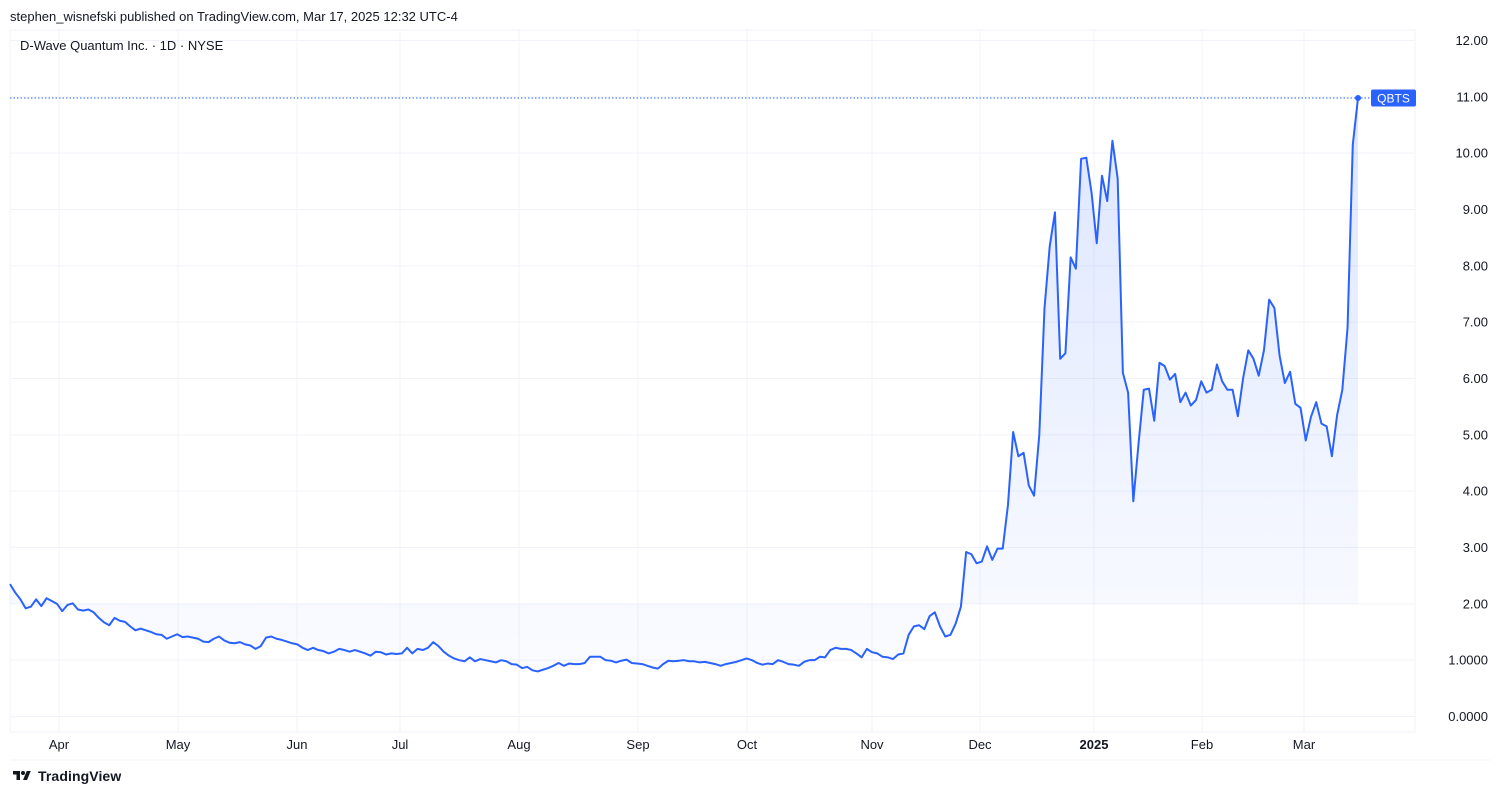  What do you see at coordinates (1358, 97) in the screenshot?
I see `last-price-dot` at bounding box center [1358, 97].